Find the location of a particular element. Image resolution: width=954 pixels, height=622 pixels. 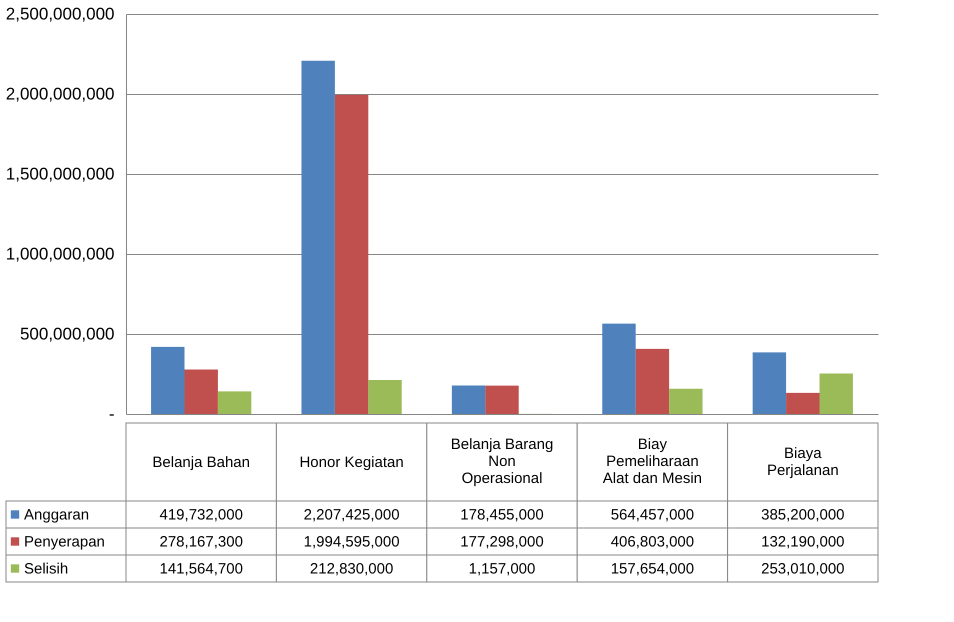

data-label: 385,200,000 is located at coordinates (803, 515).